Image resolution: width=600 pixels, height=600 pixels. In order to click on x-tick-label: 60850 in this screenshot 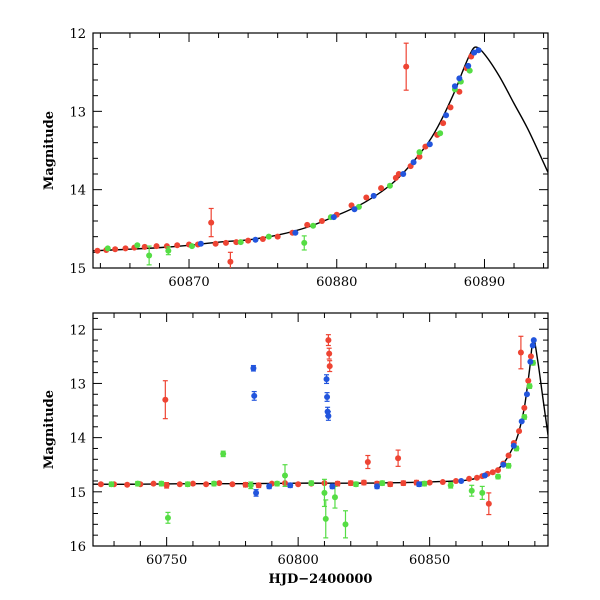, I will do `click(429, 560)`.